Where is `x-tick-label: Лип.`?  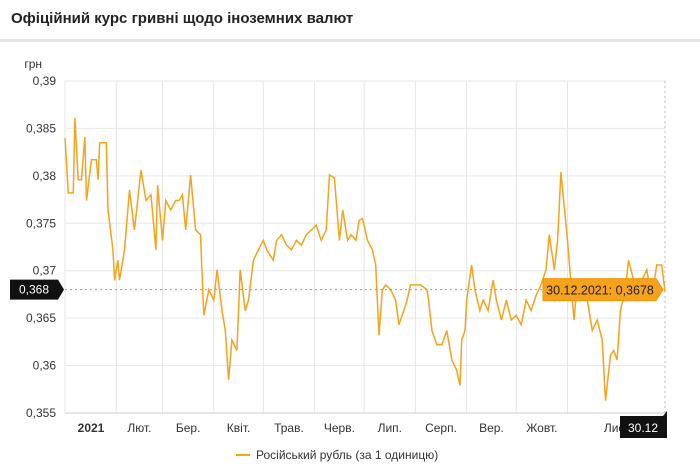
x-tick-label: Лип. is located at coordinates (390, 428).